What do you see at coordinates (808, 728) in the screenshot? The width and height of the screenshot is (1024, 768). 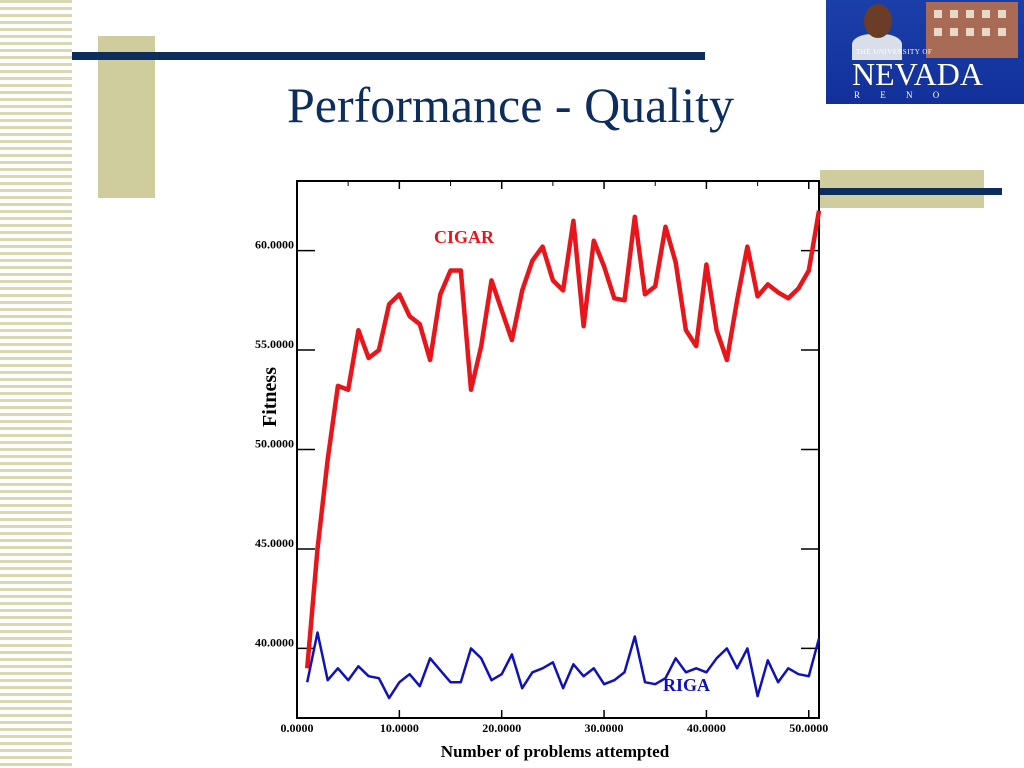 I see `x-tick-label: 50.0000` at bounding box center [808, 728].